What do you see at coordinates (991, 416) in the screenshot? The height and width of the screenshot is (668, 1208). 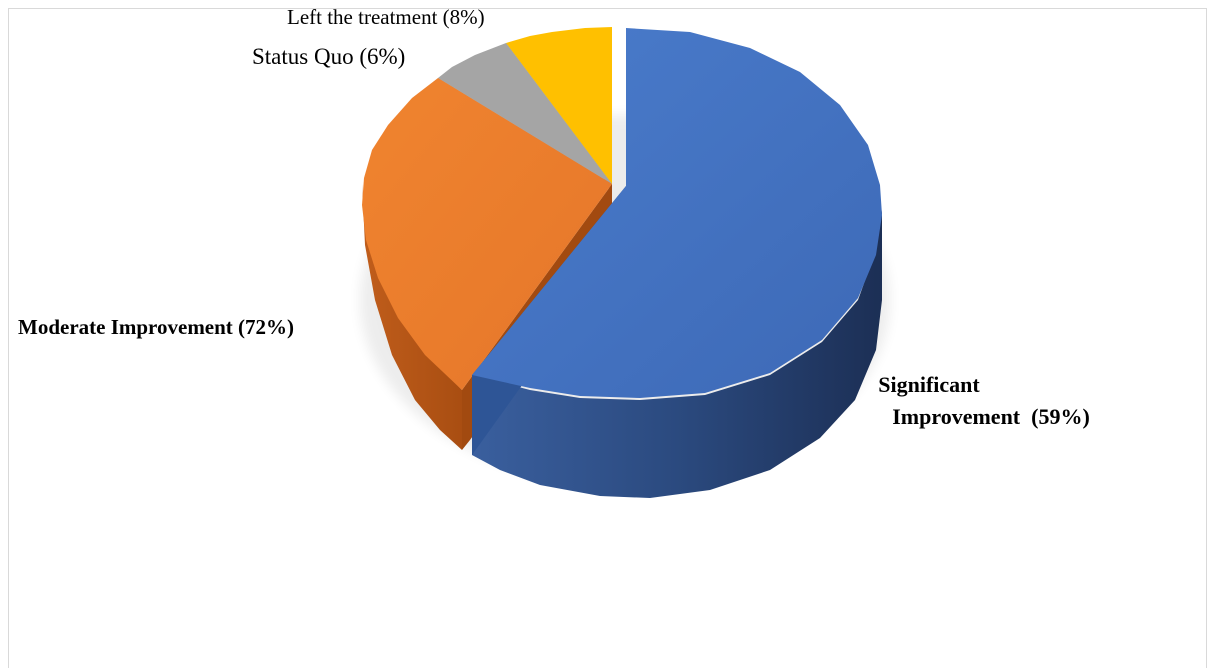 I see `label-significant-improvement-line-2: Improvement (59%)` at bounding box center [991, 416].